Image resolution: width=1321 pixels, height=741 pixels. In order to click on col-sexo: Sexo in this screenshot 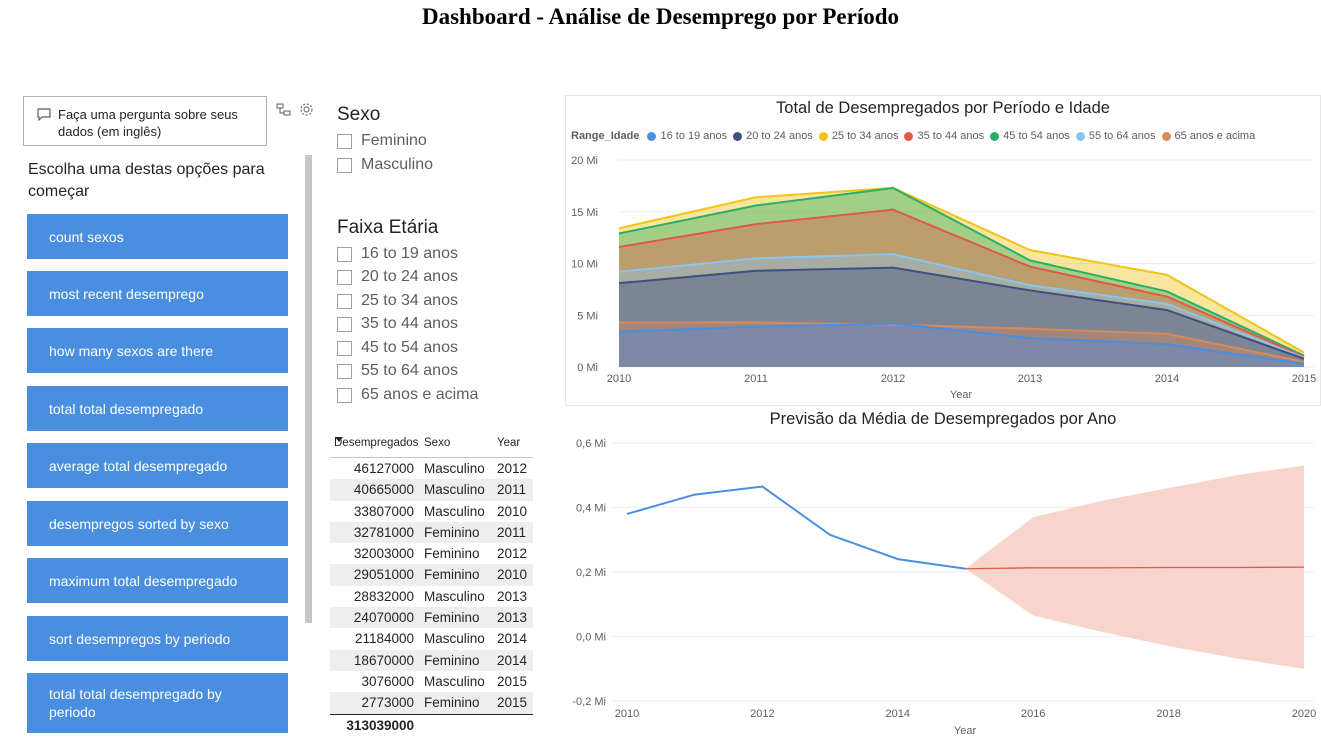, I will do `click(437, 443)`.